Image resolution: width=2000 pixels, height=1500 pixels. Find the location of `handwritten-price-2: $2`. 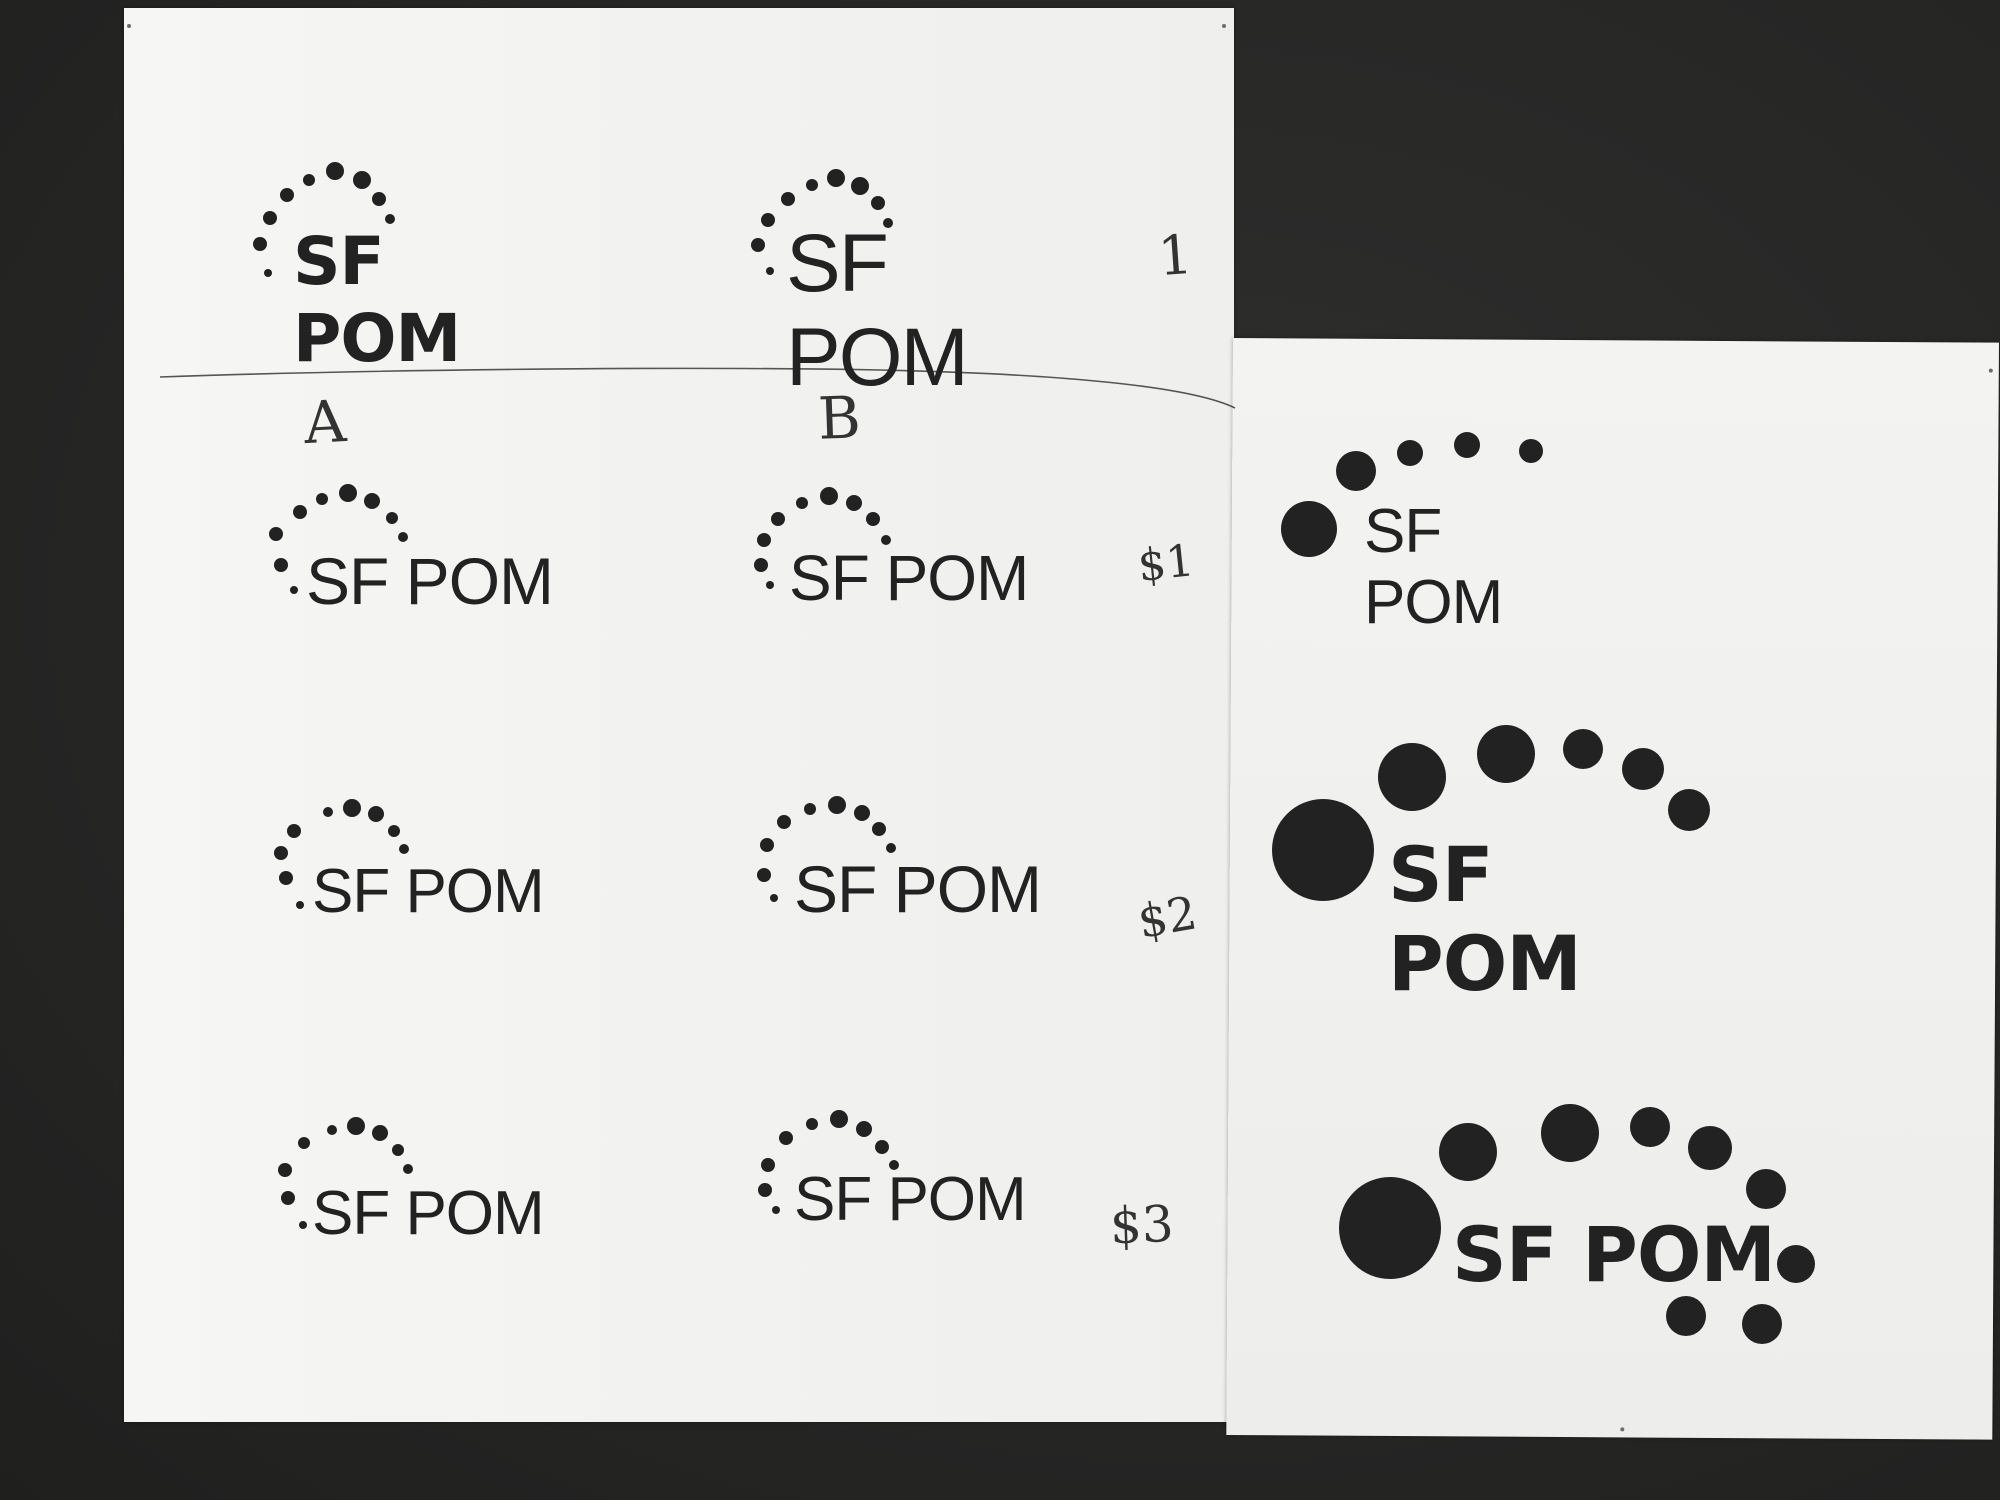

handwritten-price-2: $2 is located at coordinates (1167, 917).